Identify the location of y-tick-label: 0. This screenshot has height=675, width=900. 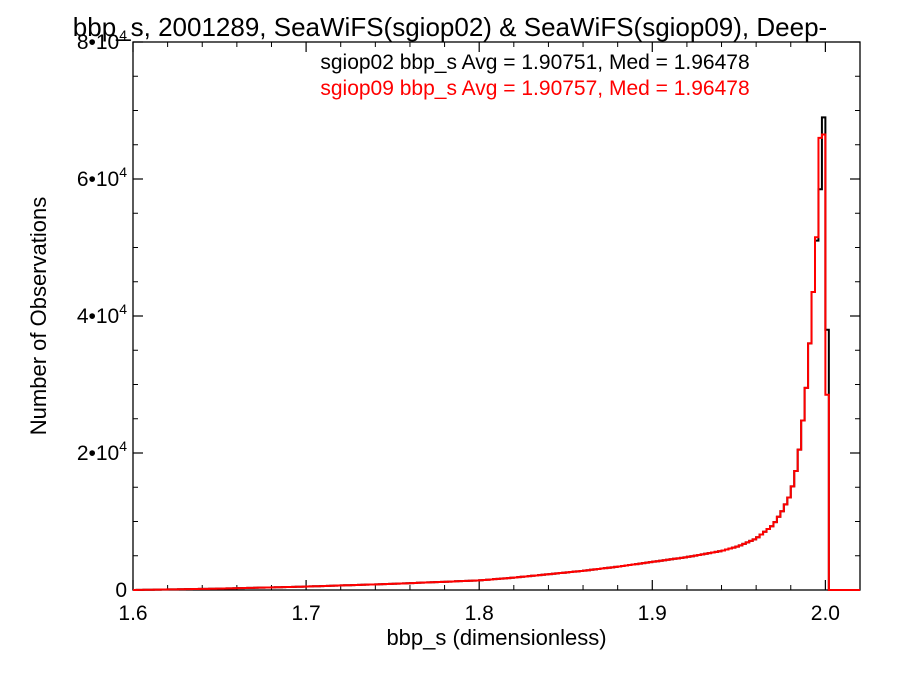
(121, 590).